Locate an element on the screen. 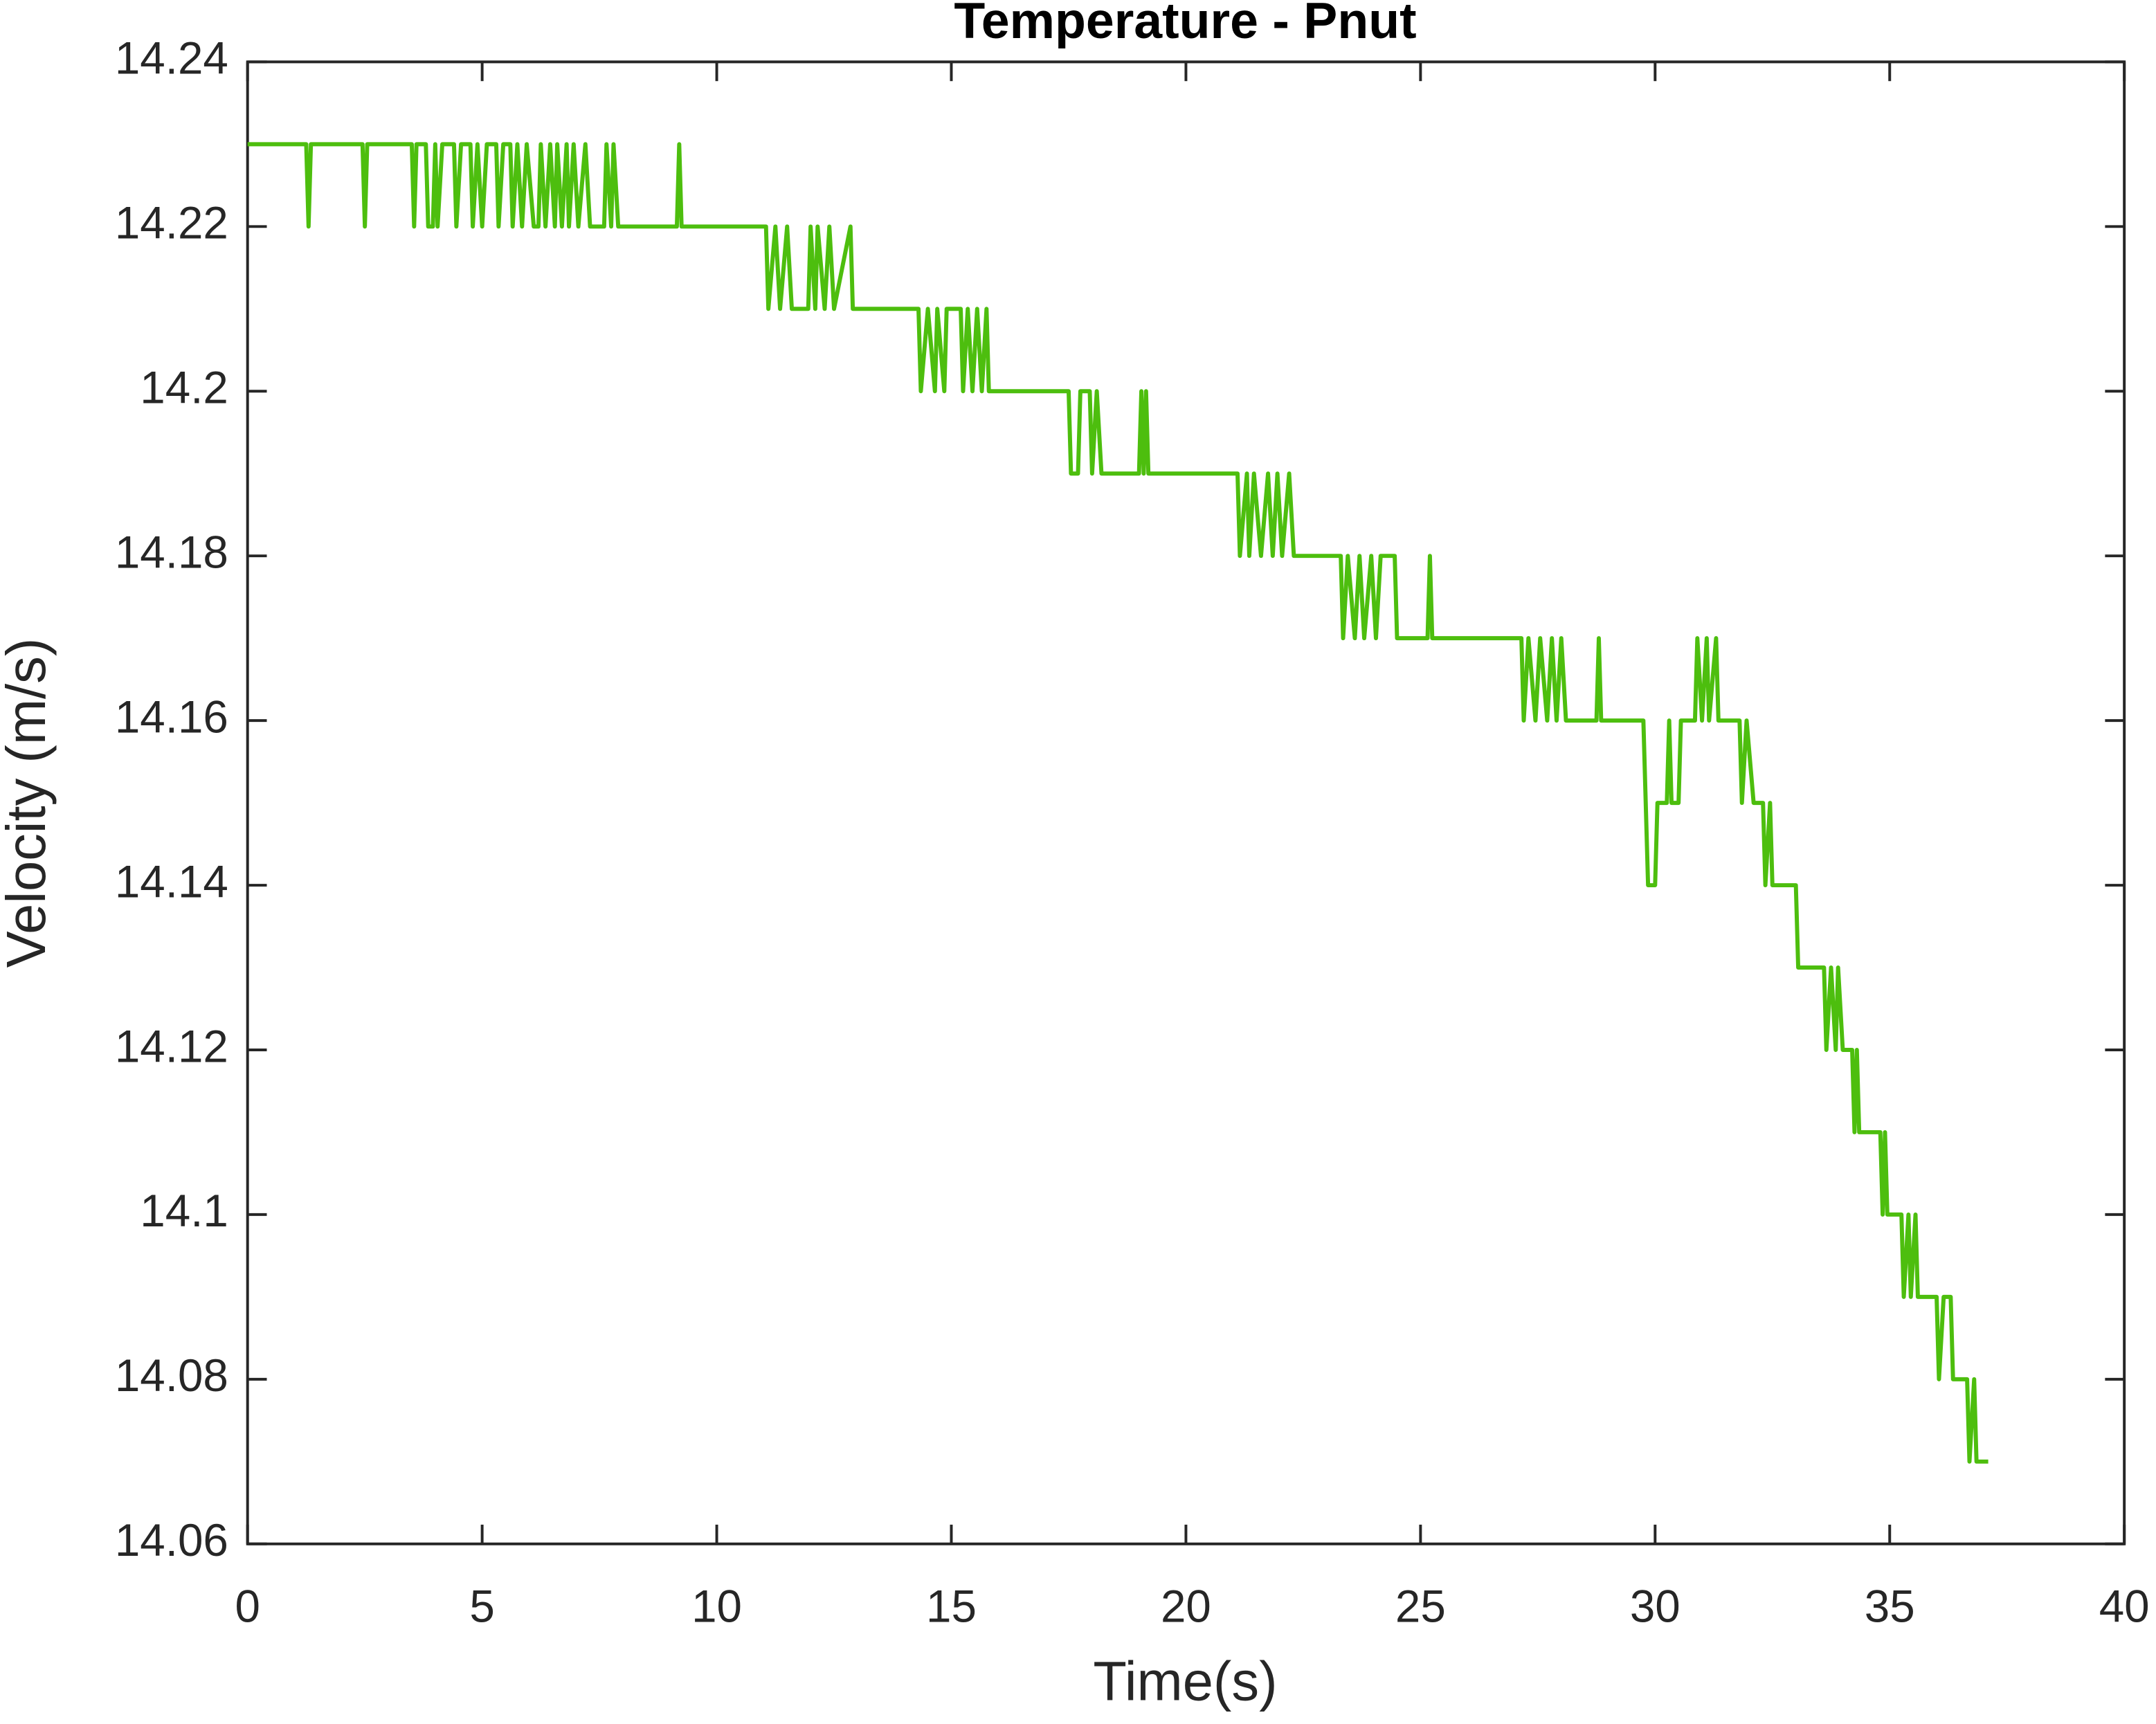 This screenshot has width=2156, height=1724. x-tick-label: 35 is located at coordinates (1890, 1606).